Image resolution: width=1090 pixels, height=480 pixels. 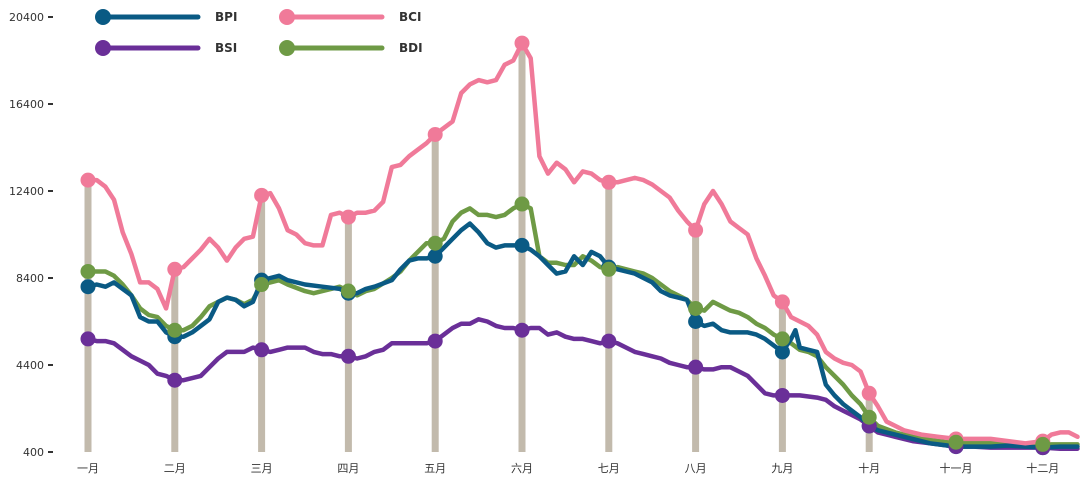 I want to click on x-tick-label: 十一月, so click(x=956, y=468).